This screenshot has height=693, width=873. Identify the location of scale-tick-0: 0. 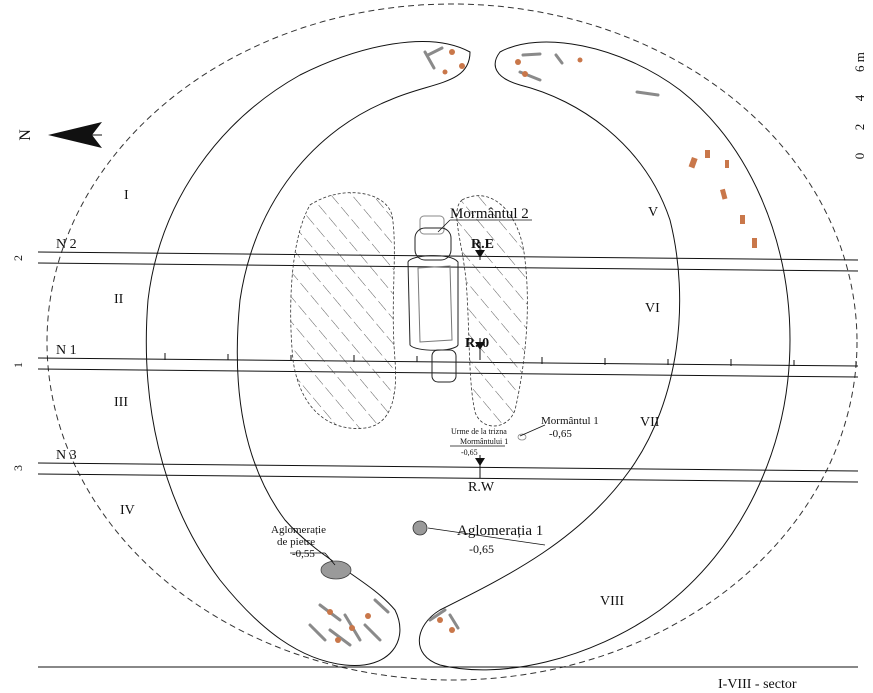
(859, 156).